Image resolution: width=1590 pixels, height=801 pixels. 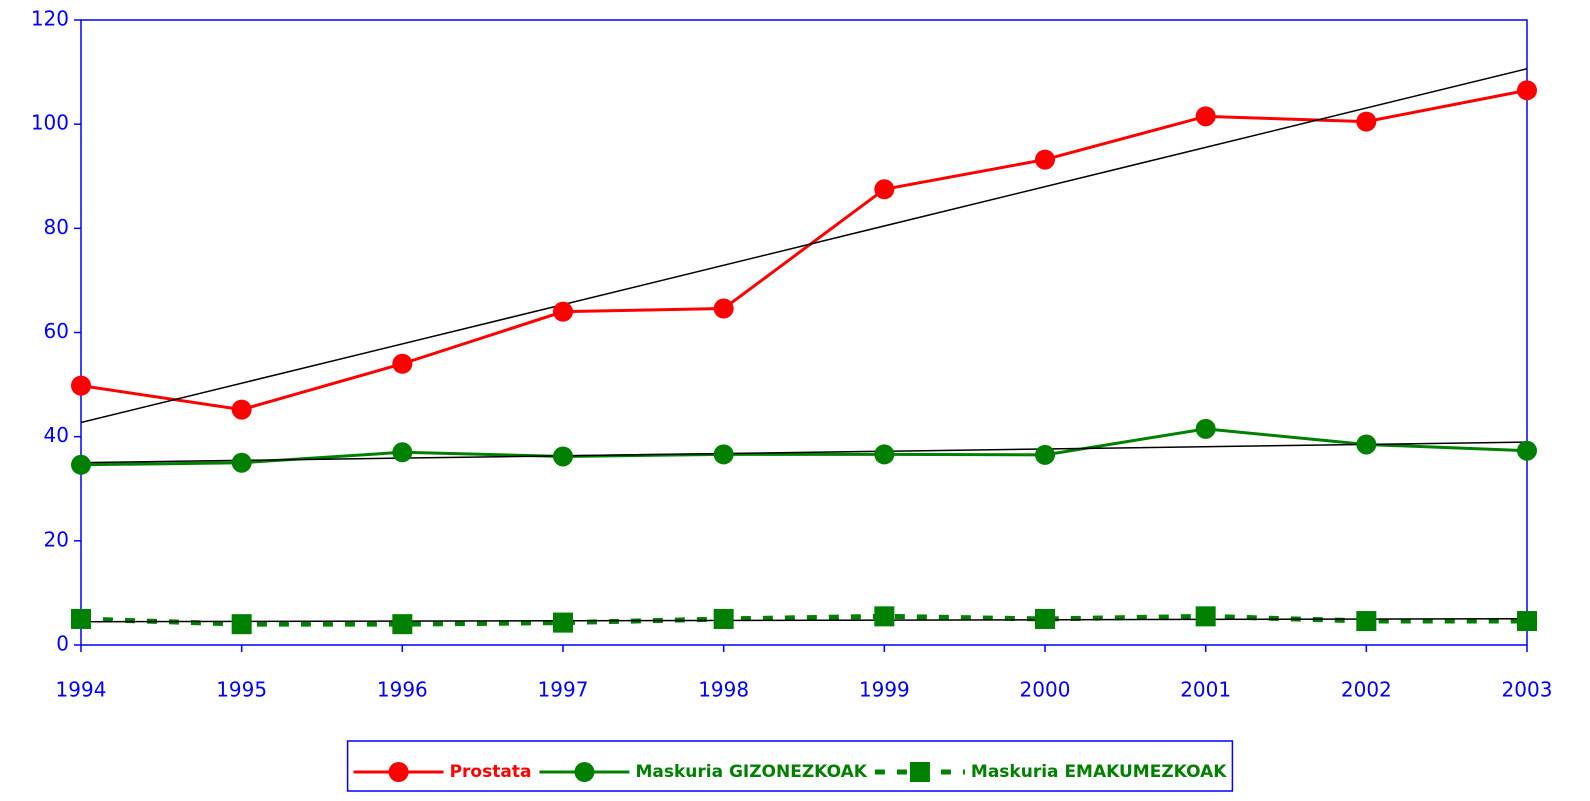 What do you see at coordinates (1205, 690) in the screenshot?
I see `x-tick-label: 2001` at bounding box center [1205, 690].